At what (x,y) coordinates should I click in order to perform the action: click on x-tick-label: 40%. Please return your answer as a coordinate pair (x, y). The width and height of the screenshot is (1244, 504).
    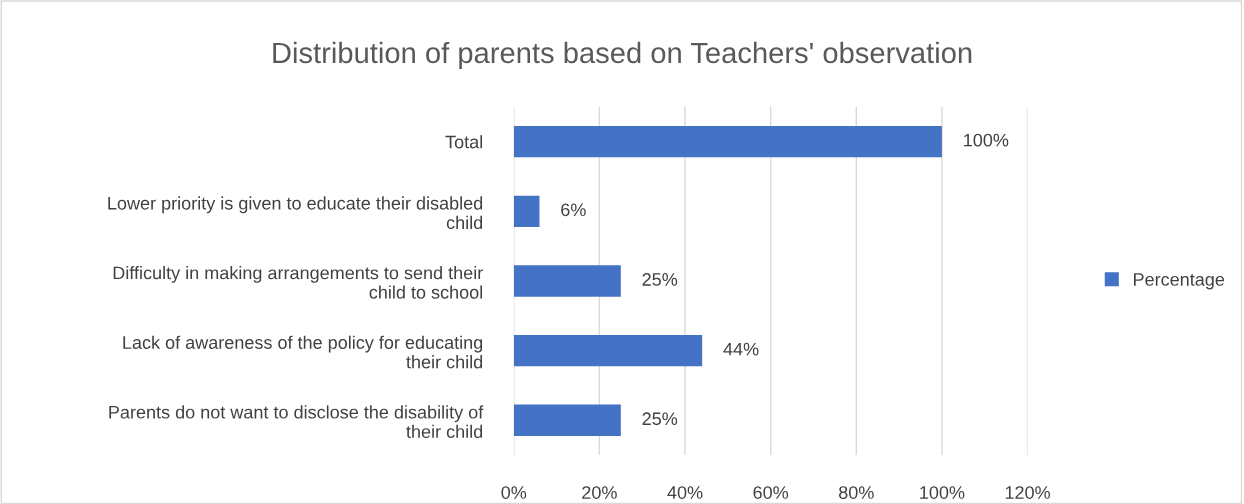
    Looking at the image, I should click on (685, 492).